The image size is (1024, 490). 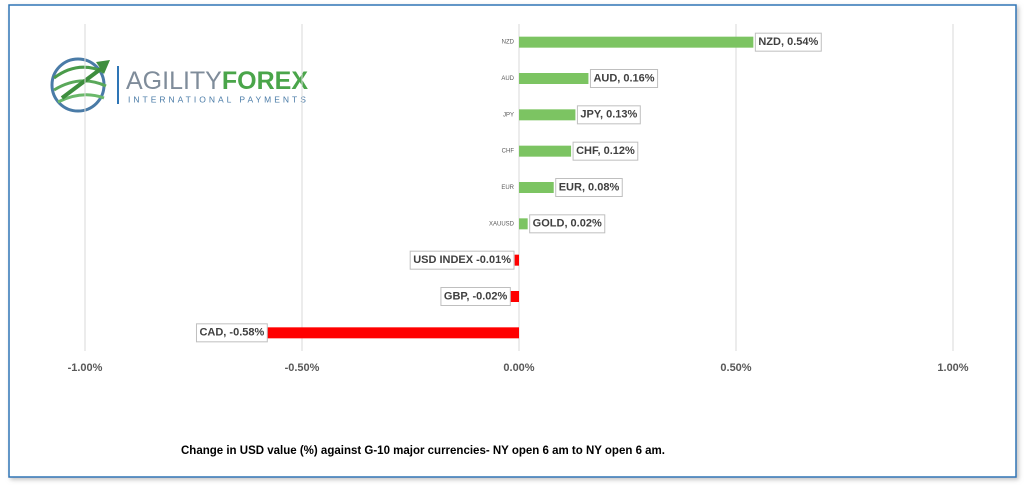 I want to click on data-label: GBP, -0.02%, so click(x=475, y=296).